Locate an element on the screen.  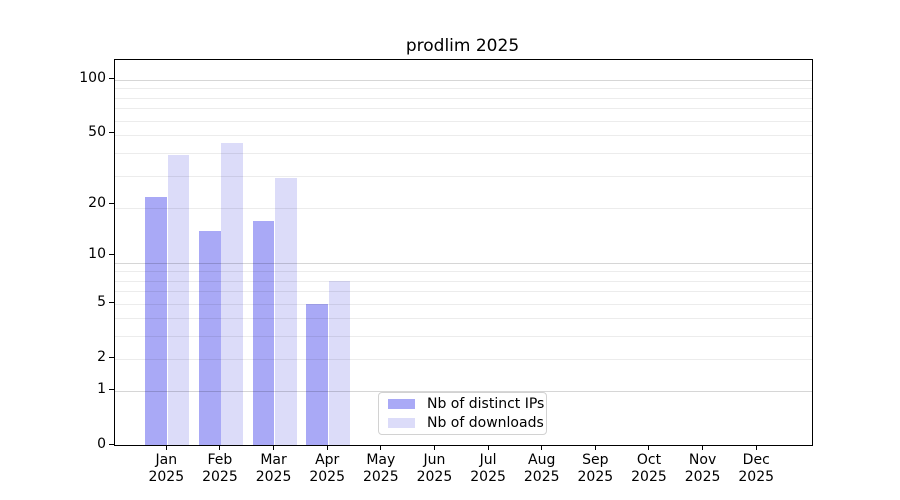
x-axis-tick-label: Dec 2025 is located at coordinates (756, 468).